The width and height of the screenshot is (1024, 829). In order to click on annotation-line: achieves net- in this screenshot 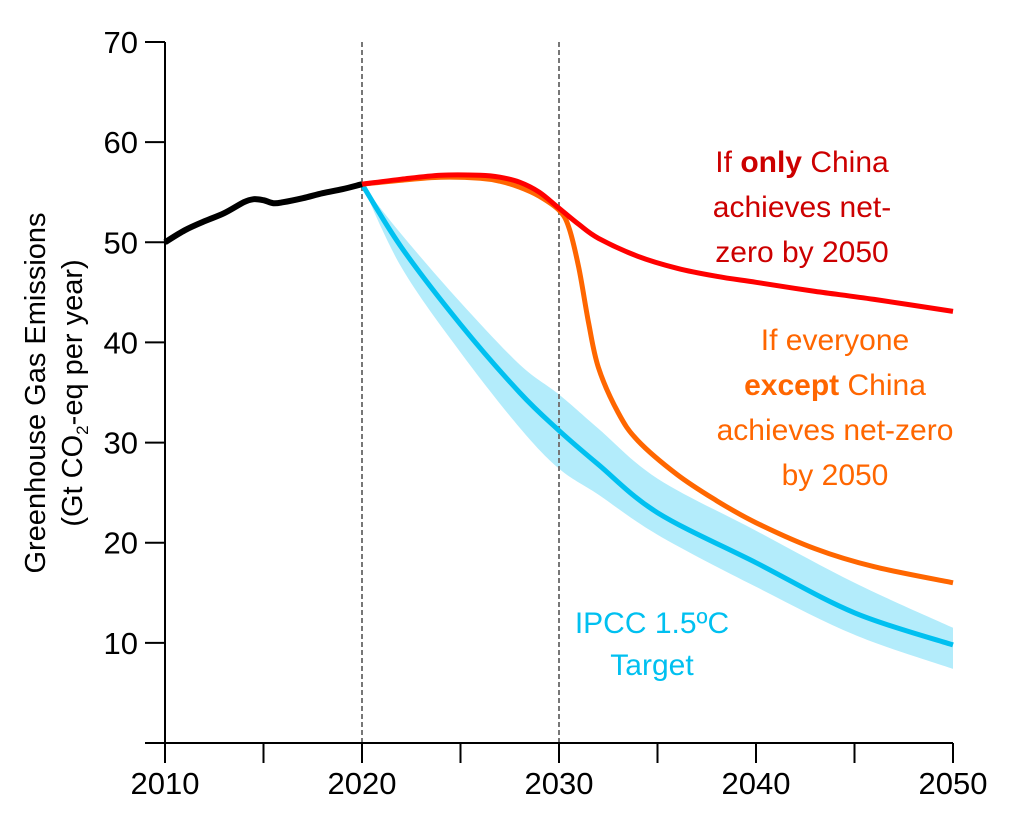, I will do `click(802, 207)`.